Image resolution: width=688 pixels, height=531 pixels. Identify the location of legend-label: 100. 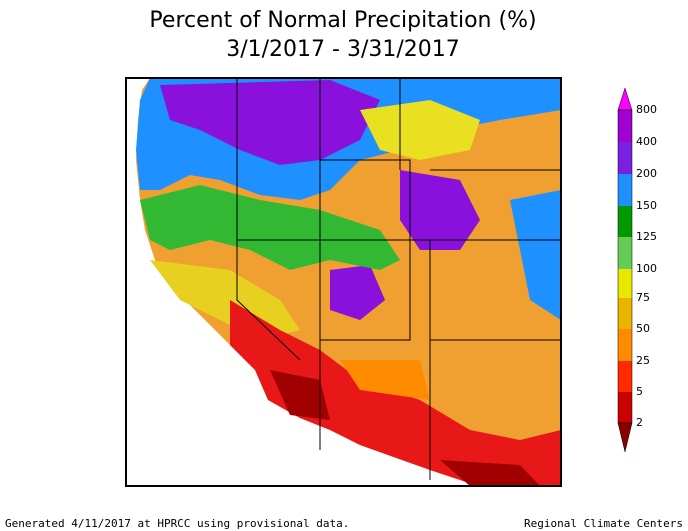
(646, 268).